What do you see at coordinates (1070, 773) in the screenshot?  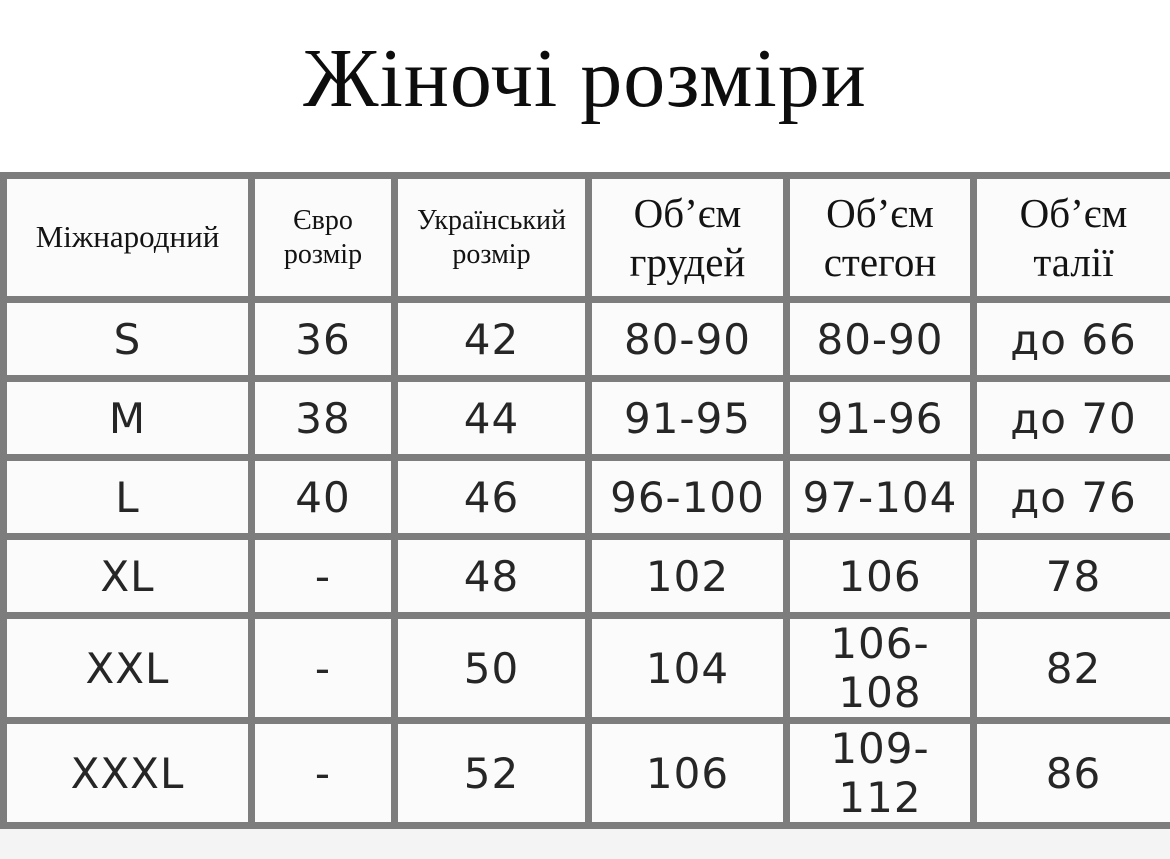 I see `cell-waist-volume: 86` at bounding box center [1070, 773].